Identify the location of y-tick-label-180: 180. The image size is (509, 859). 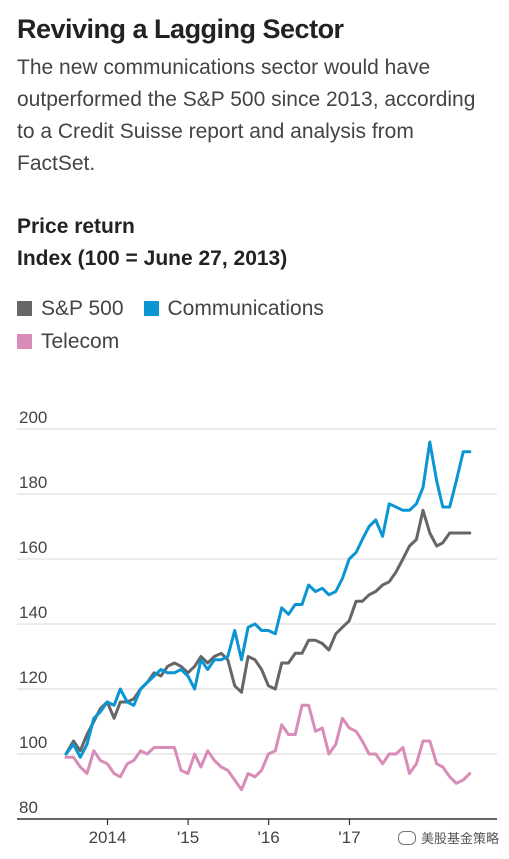
(33, 482).